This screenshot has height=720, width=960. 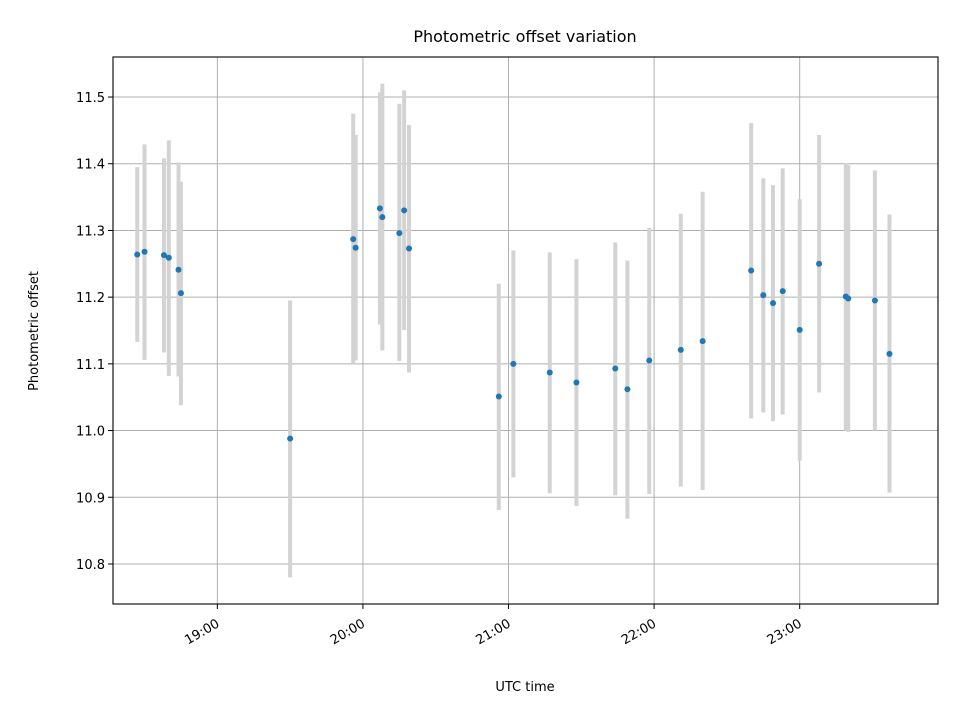 I want to click on x-axis-label: UTC time, so click(x=524, y=687).